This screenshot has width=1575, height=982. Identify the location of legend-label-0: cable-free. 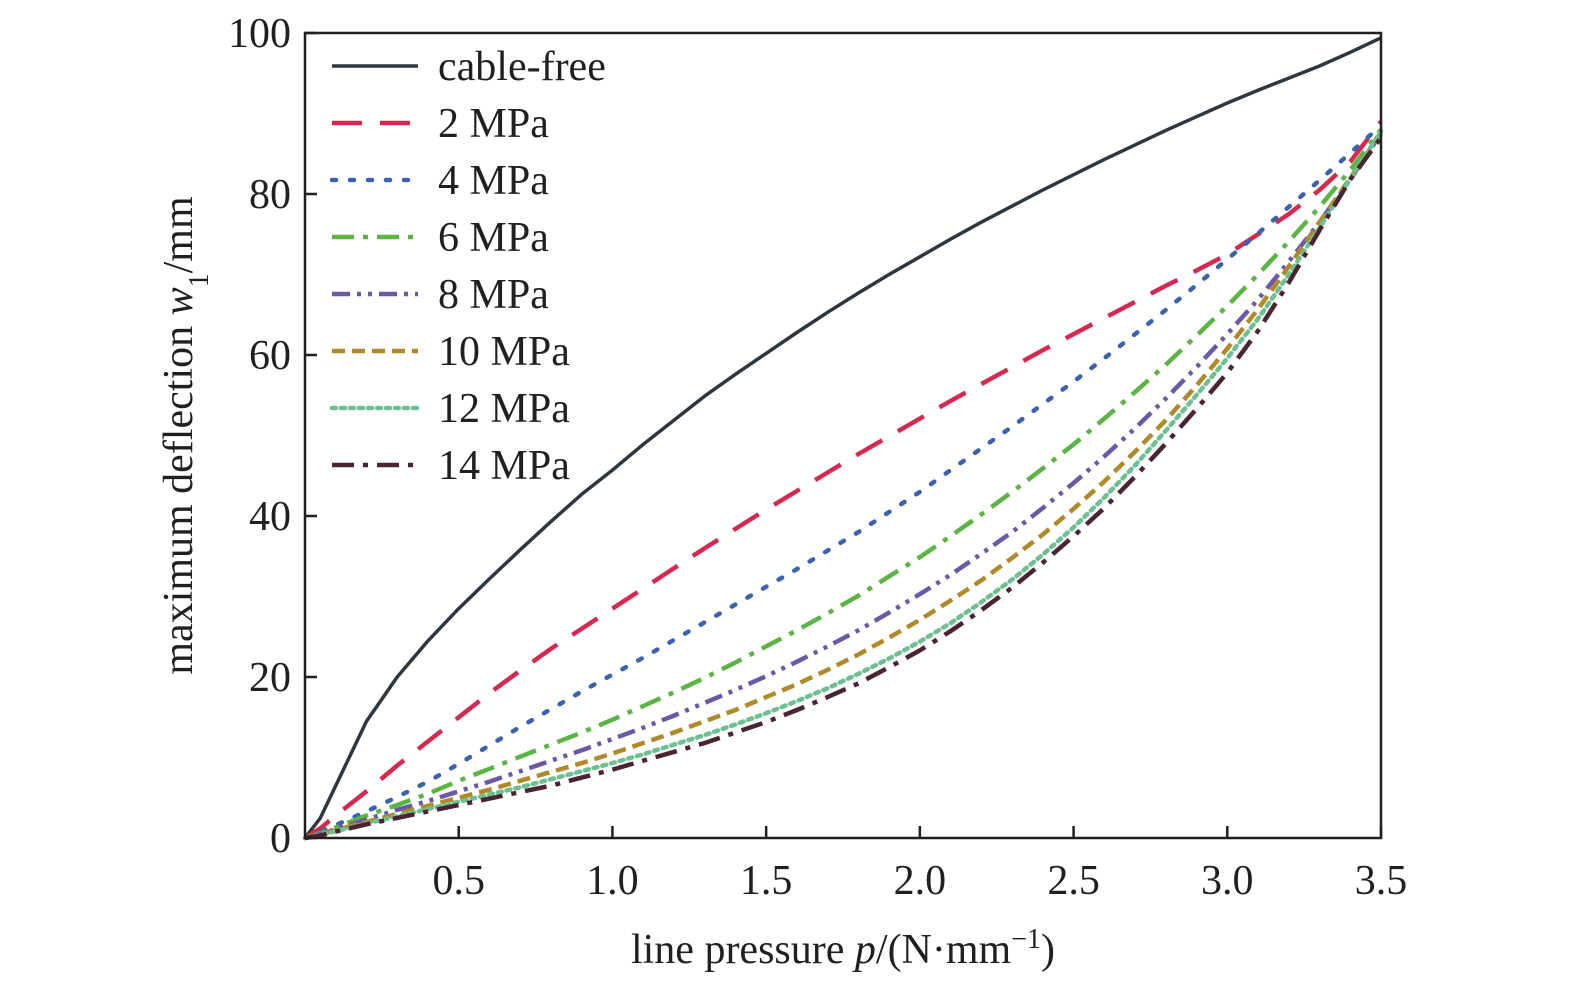
(522, 67).